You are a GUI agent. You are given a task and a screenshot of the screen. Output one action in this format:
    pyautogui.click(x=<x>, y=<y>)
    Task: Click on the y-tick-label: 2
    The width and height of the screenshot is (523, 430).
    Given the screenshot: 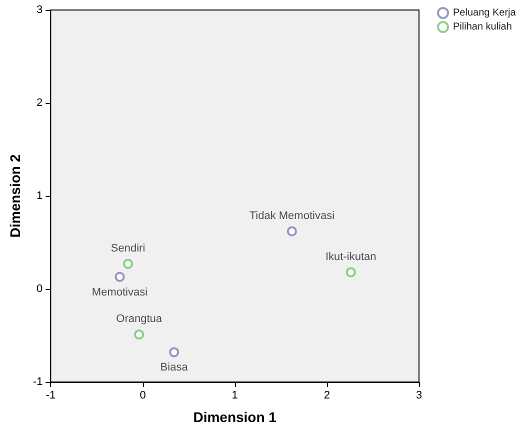 What is the action you would take?
    pyautogui.click(x=39, y=103)
    